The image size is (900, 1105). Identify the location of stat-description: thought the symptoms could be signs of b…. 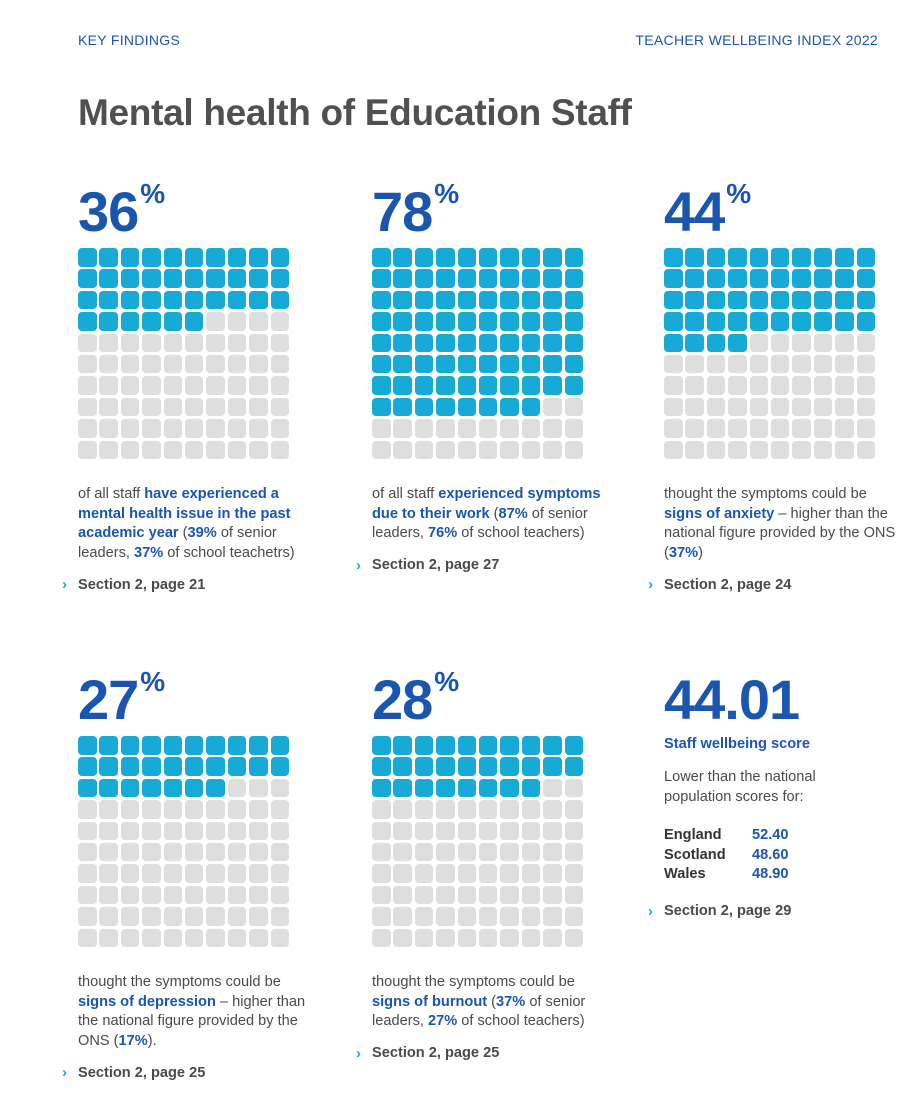
(492, 1002).